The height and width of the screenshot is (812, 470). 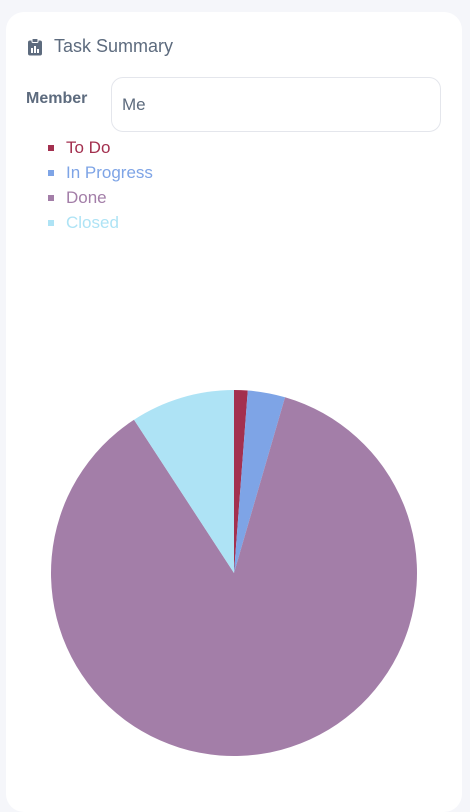 I want to click on legend-item: In Progress, so click(x=100, y=172).